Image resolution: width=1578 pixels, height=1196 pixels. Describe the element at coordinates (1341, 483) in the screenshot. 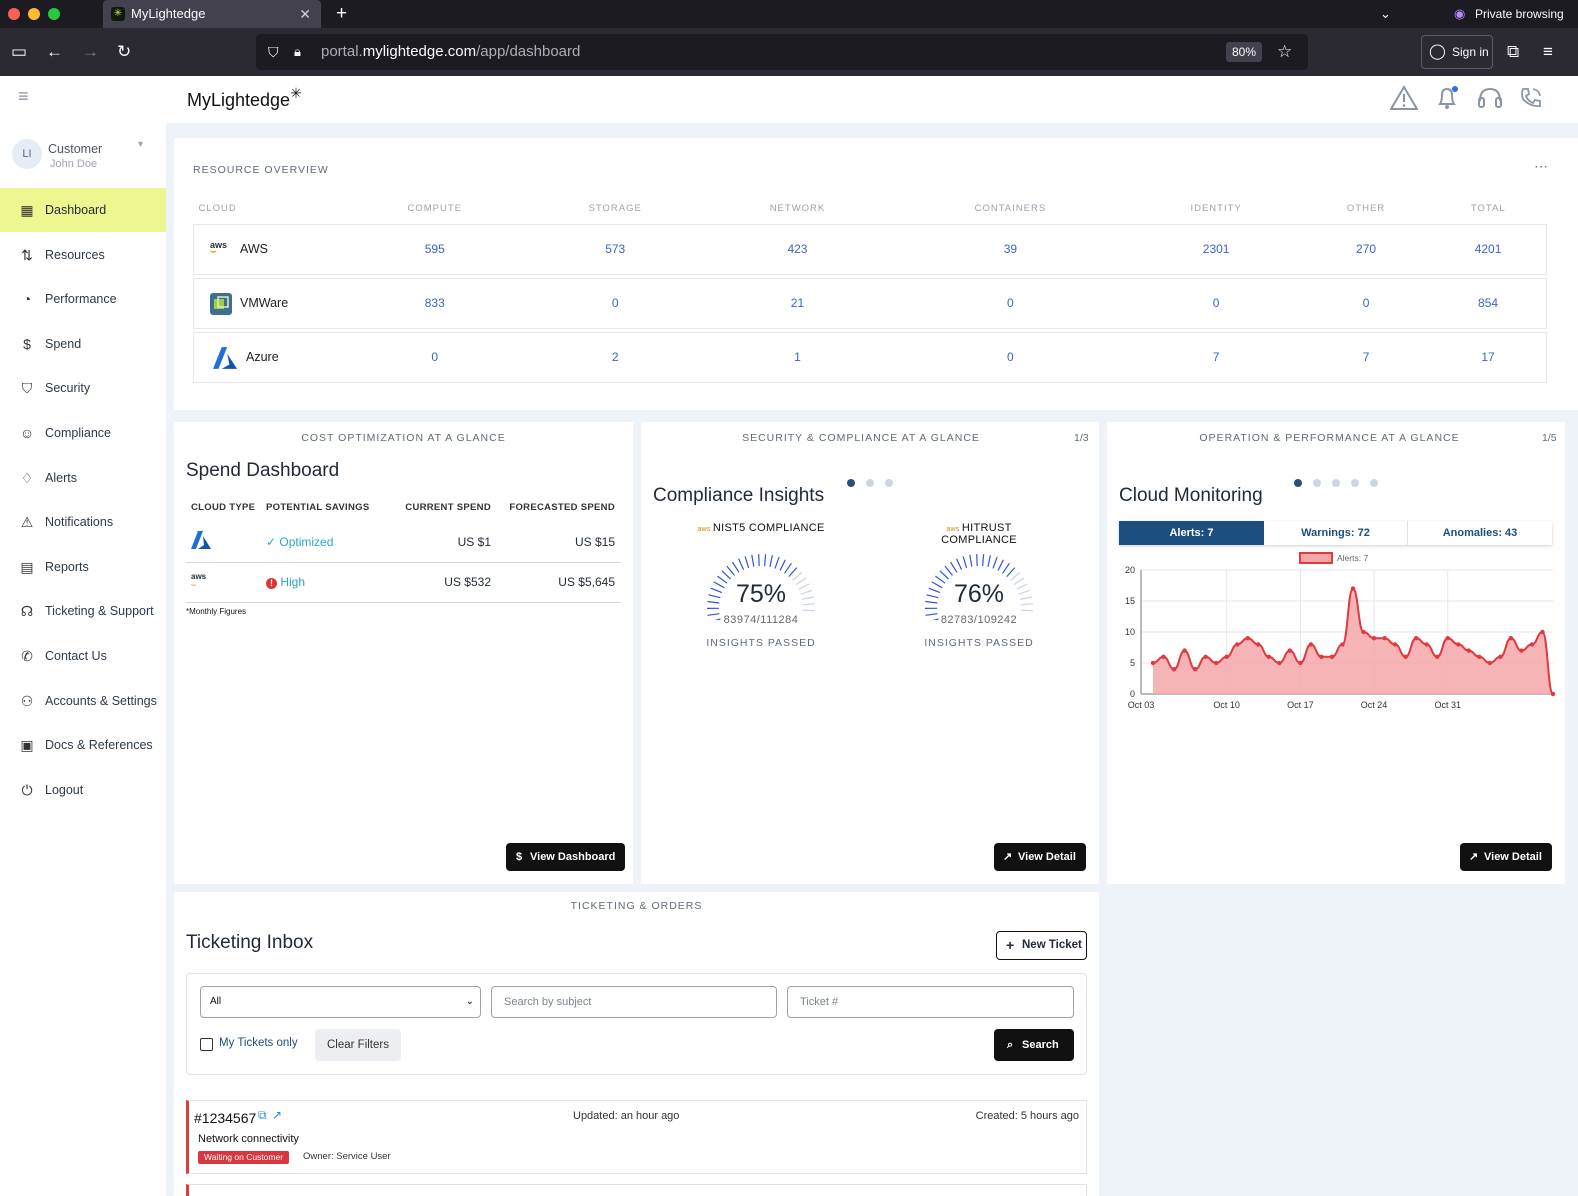

I see `carousel-dots` at that location.